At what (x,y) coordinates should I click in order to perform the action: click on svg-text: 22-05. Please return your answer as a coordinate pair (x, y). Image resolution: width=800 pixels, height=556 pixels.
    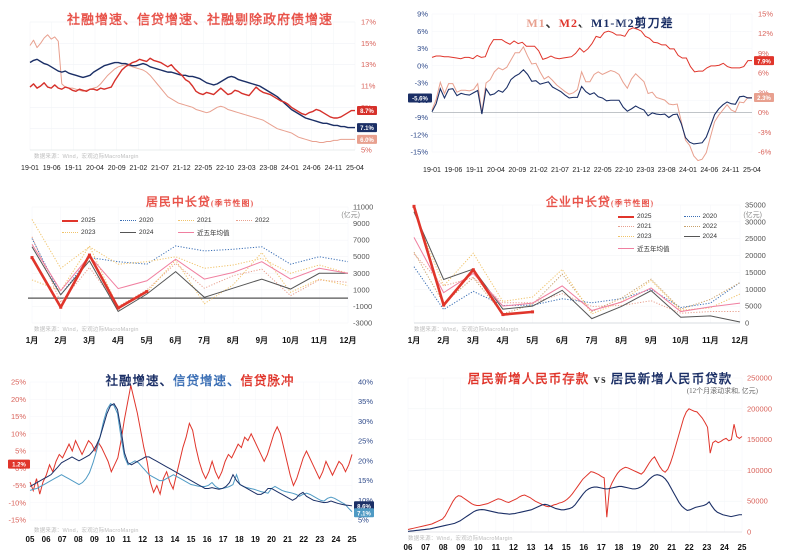
    Looking at the image, I should click on (203, 168).